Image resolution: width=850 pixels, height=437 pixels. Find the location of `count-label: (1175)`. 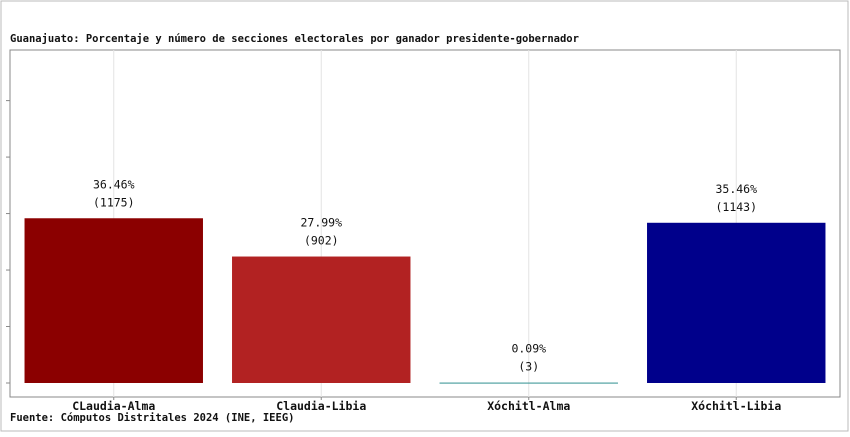

count-label: (1175) is located at coordinates (114, 202).